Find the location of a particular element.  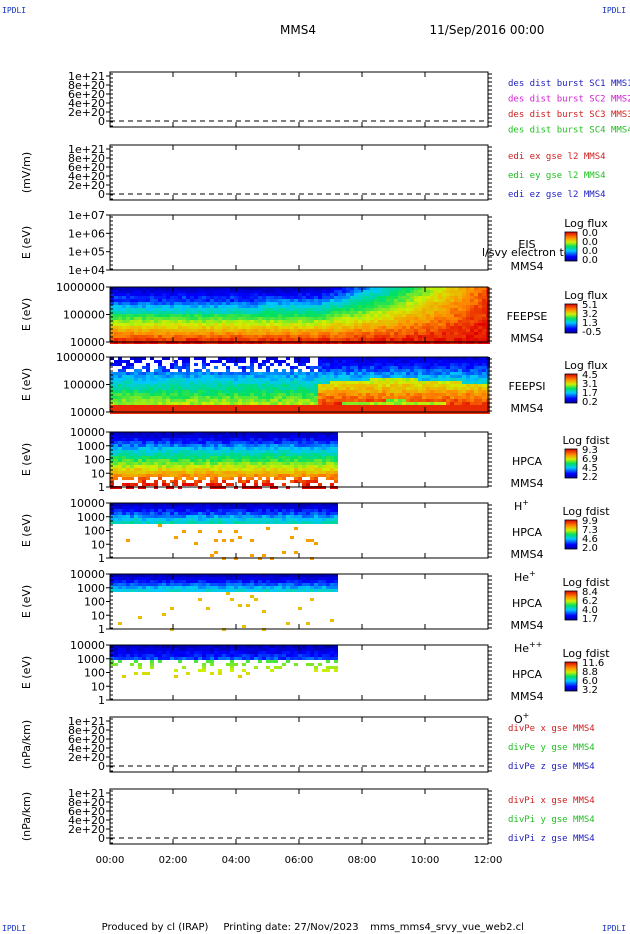

y-tick-label: 1000 is located at coordinates (91, 446).